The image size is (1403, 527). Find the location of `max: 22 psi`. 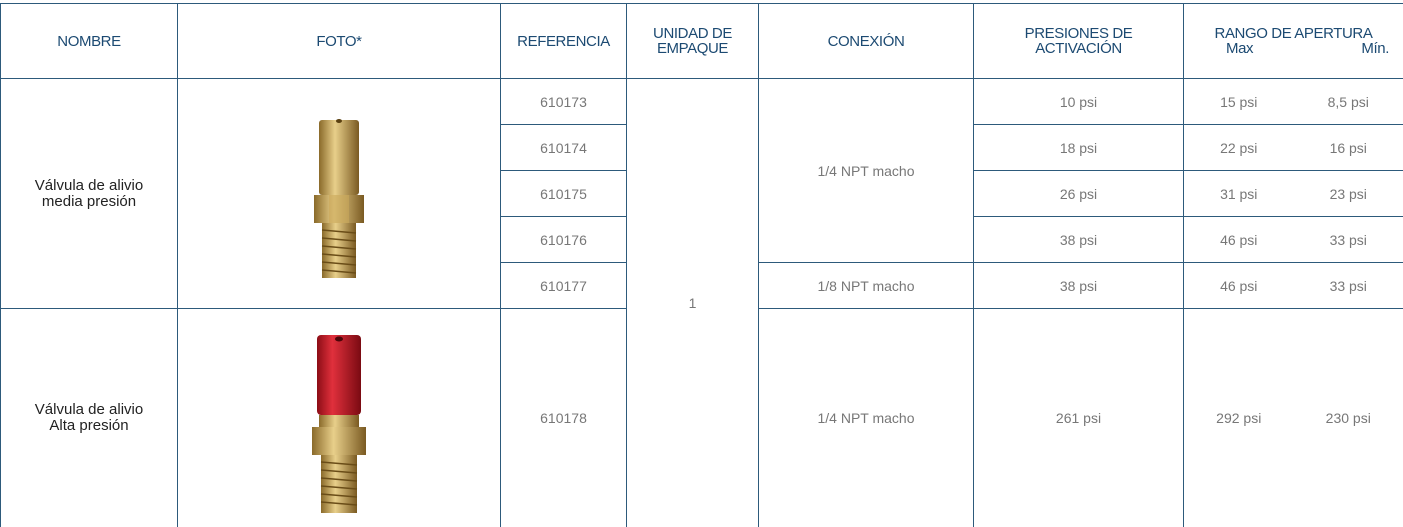

max: 22 psi is located at coordinates (1238, 147).